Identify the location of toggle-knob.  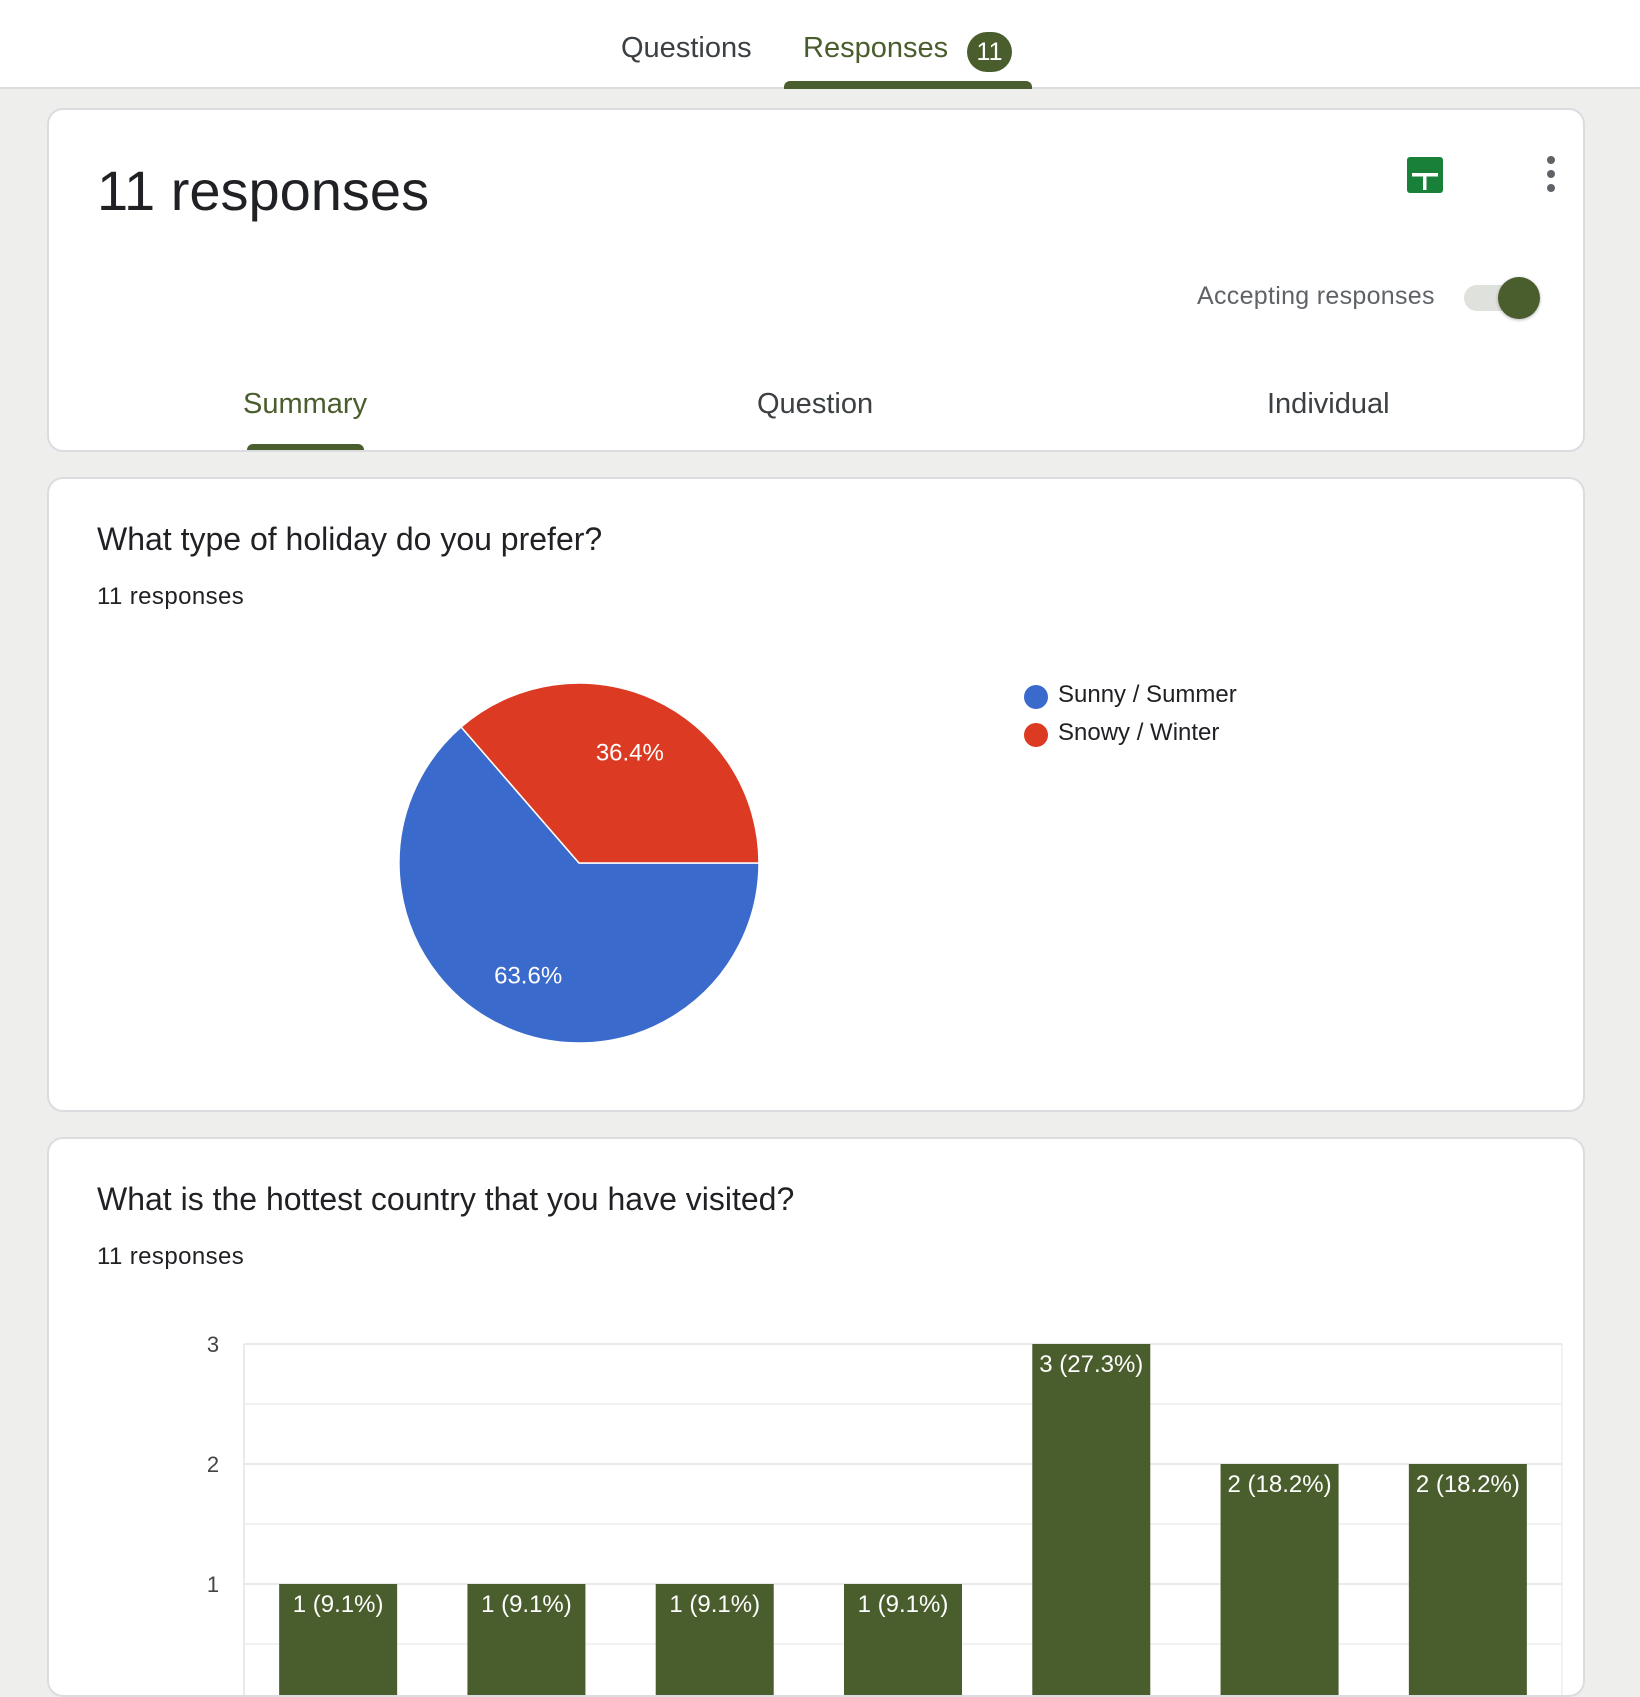
(1519, 298).